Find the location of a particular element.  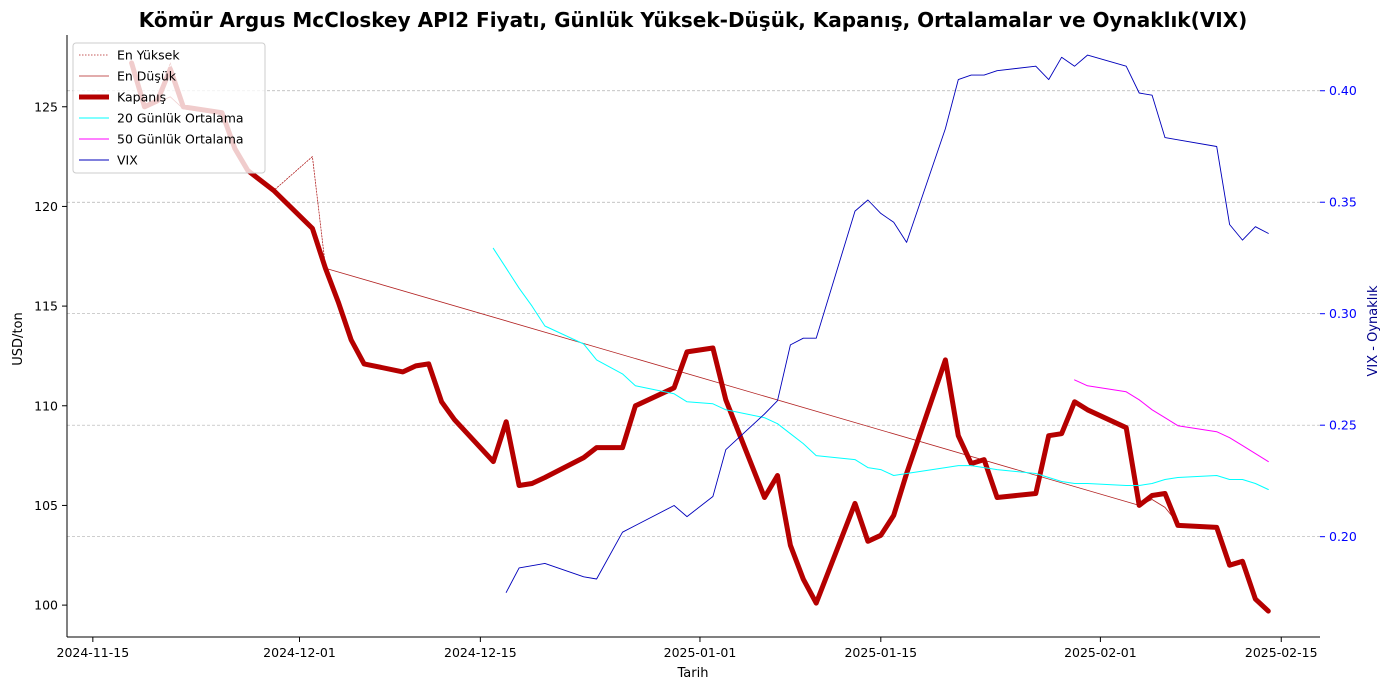

y2-tick-label: 0.40 is located at coordinates (1343, 90).